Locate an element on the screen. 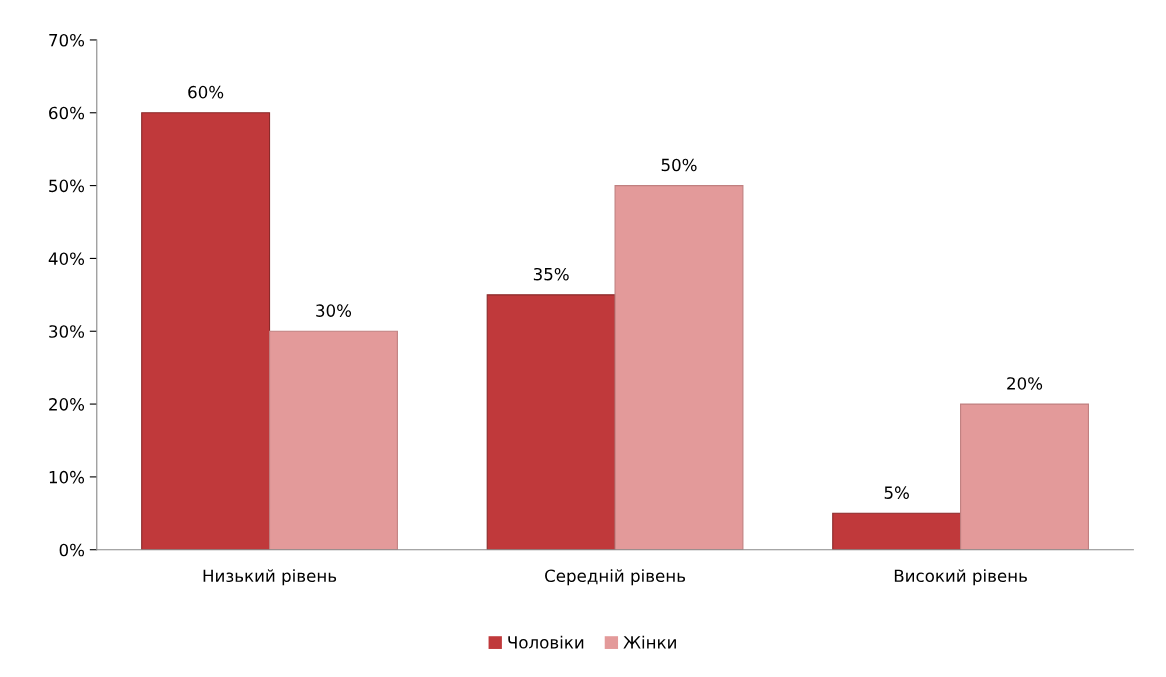  data-label: 60% is located at coordinates (206, 92).